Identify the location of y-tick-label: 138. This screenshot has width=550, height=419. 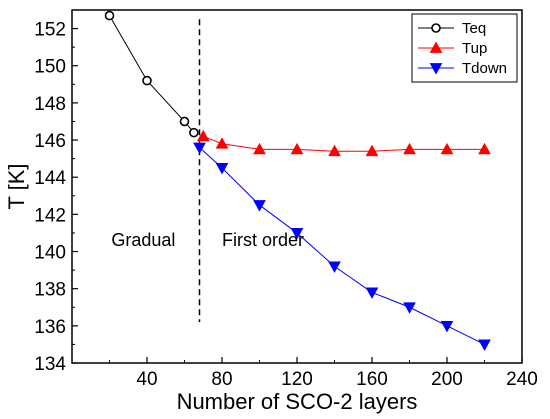
(50, 290).